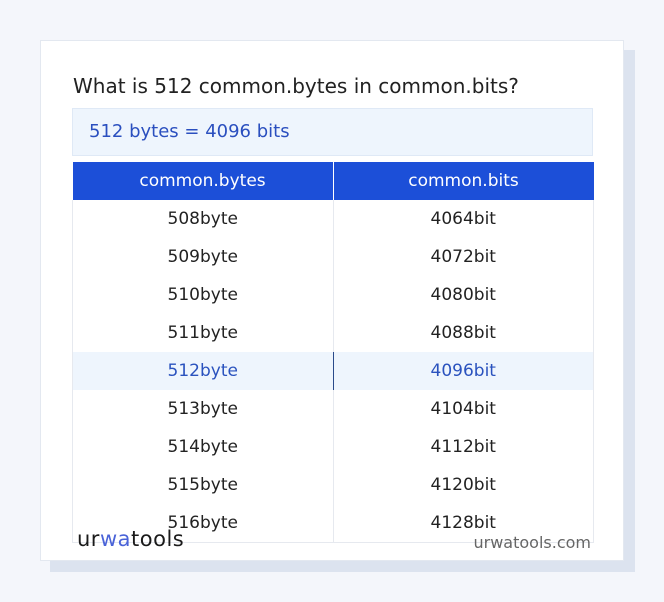  What do you see at coordinates (203, 409) in the screenshot?
I see `bytes-cell: 513byte` at bounding box center [203, 409].